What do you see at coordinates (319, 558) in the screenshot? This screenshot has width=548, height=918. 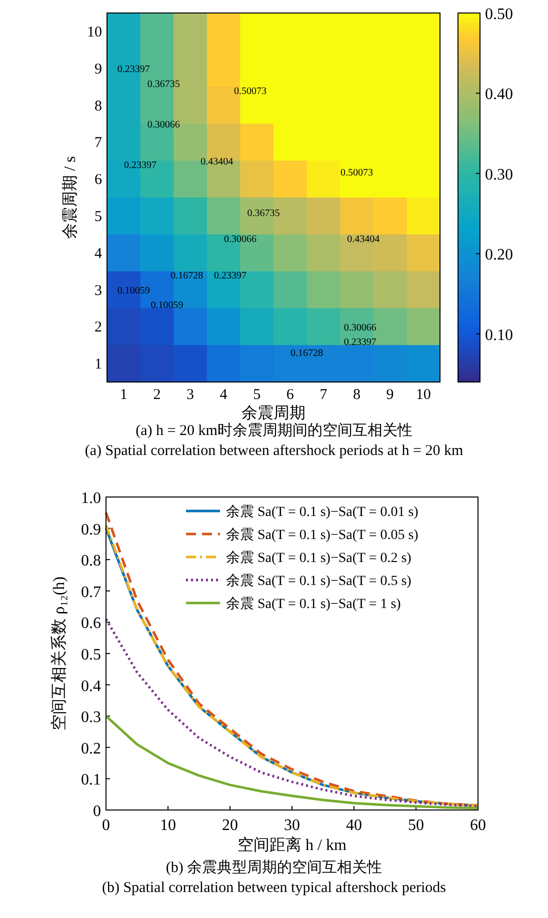 I see `legend-label: 余震 Sa(T = 0.1 s)−Sa(T = 0.2 s)` at bounding box center [319, 558].